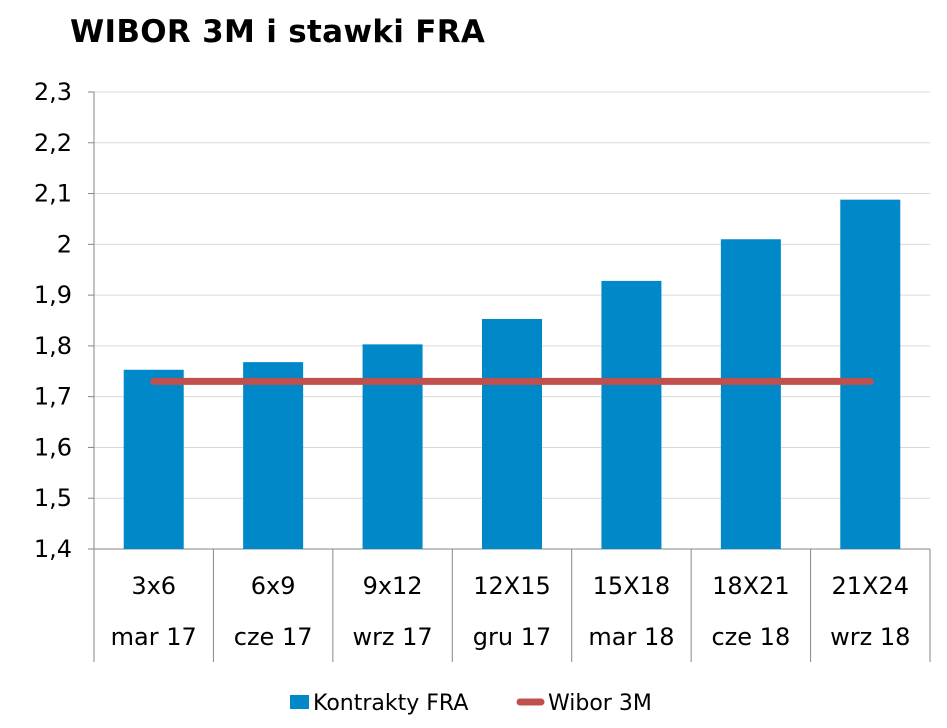  Describe the element at coordinates (631, 637) in the screenshot. I see `x-tick-label-secondary: mar 18` at that location.